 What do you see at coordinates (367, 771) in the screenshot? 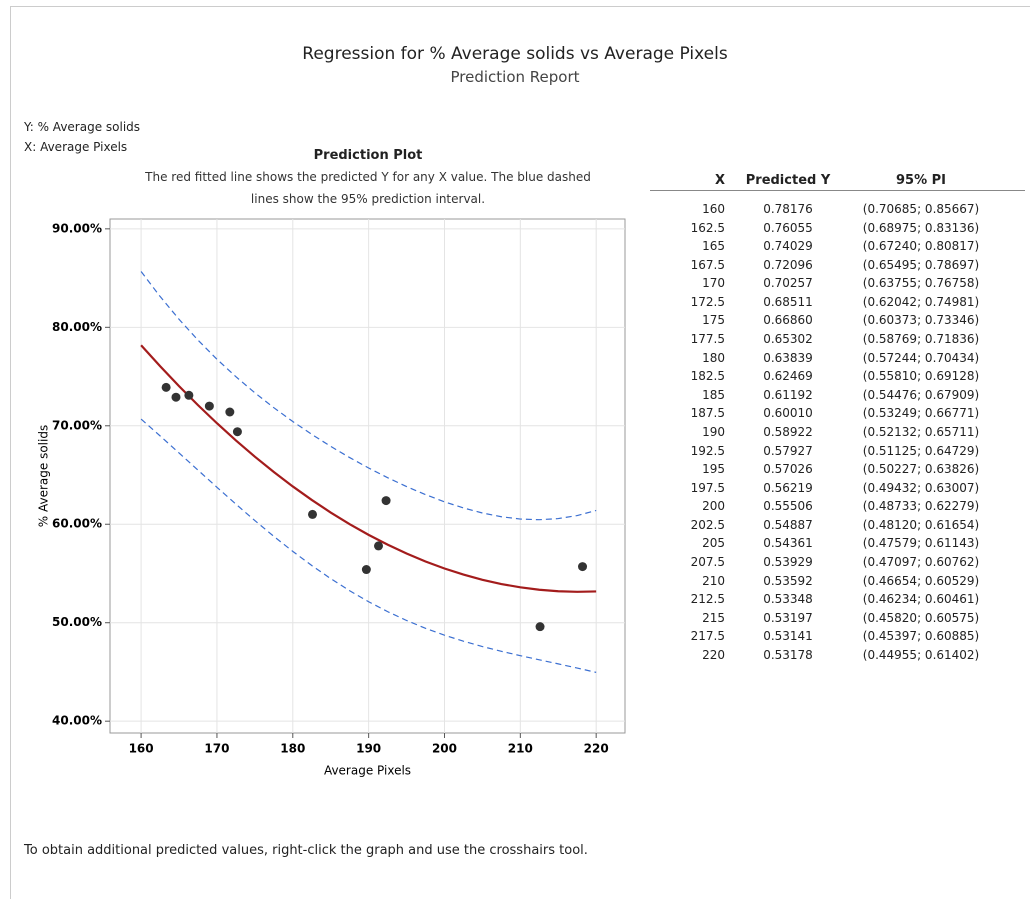
I see `x-axis-title: Average Pixels` at bounding box center [367, 771].